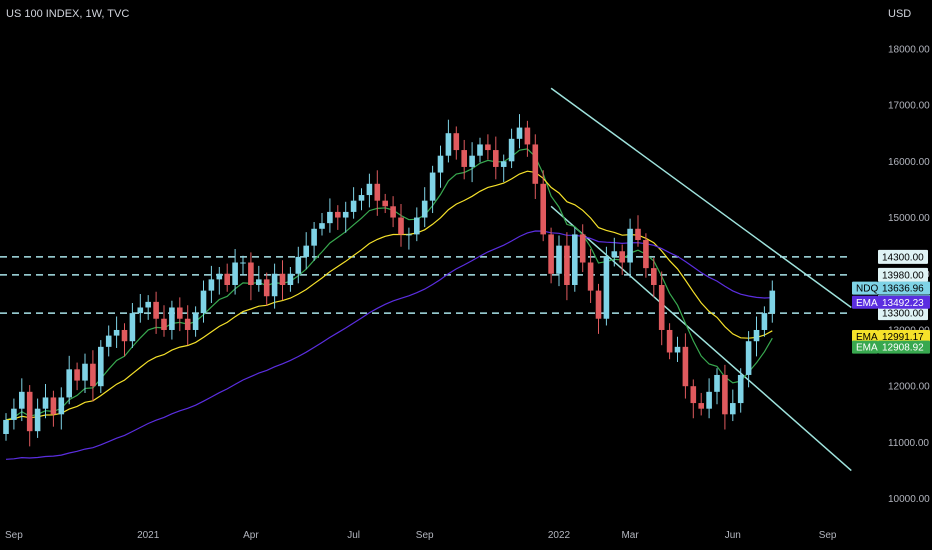 The image size is (932, 550). What do you see at coordinates (903, 289) in the screenshot?
I see `last-price-tag-text: 13636.96` at bounding box center [903, 289].